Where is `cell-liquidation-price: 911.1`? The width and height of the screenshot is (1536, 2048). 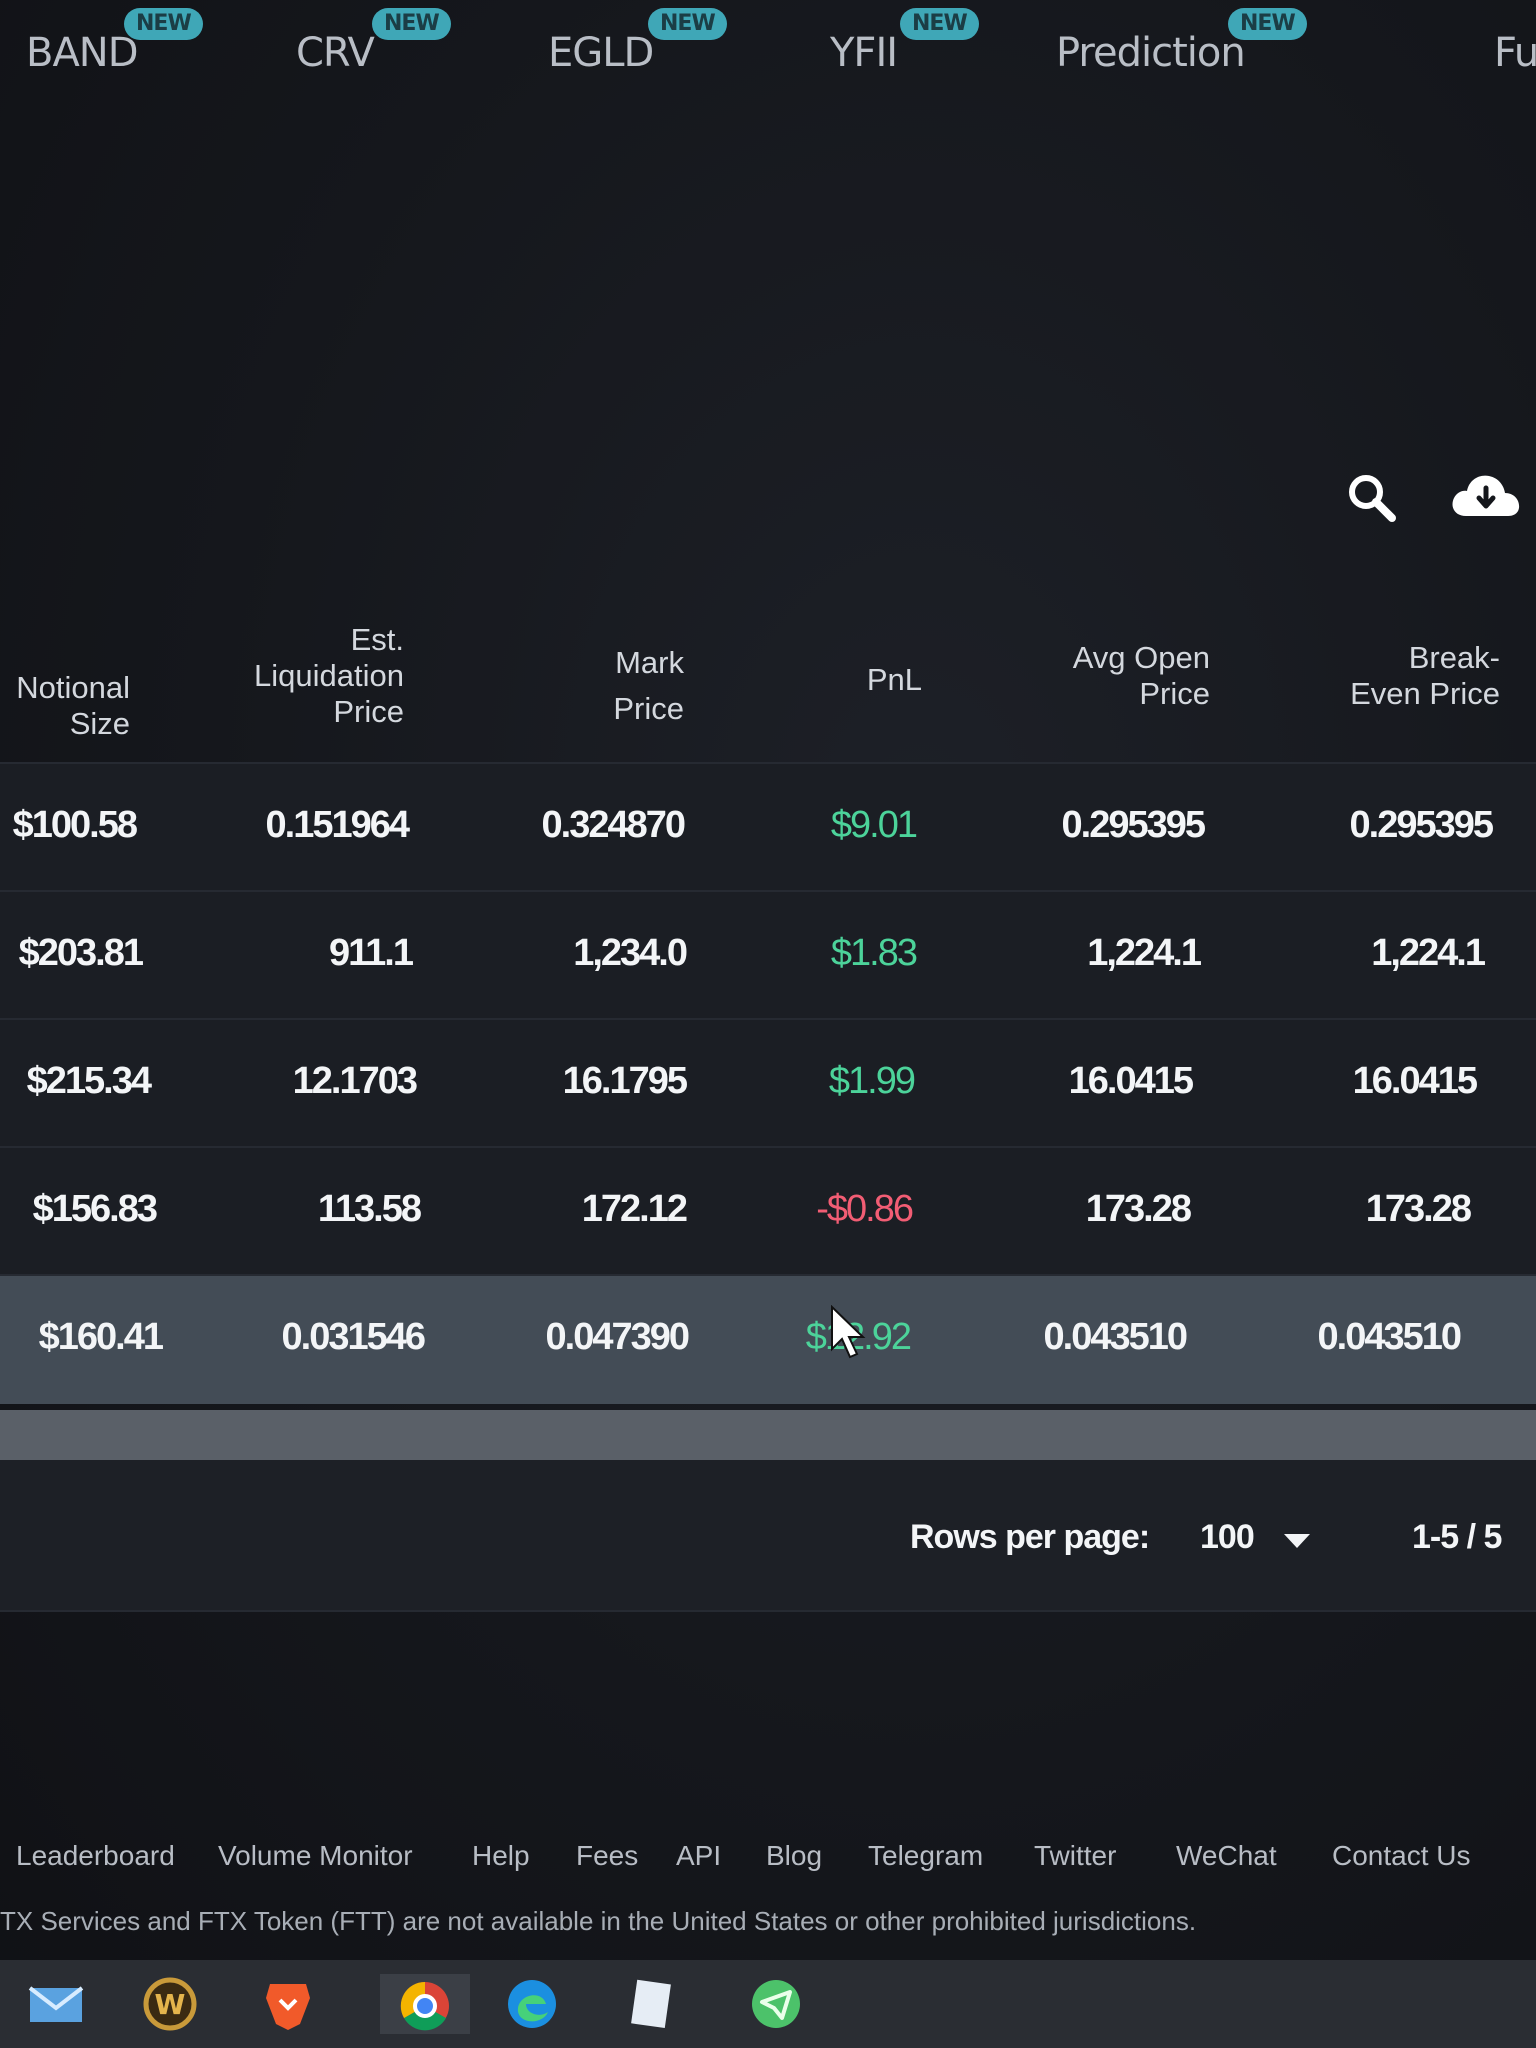 cell-liquidation-price: 911.1 is located at coordinates (371, 953).